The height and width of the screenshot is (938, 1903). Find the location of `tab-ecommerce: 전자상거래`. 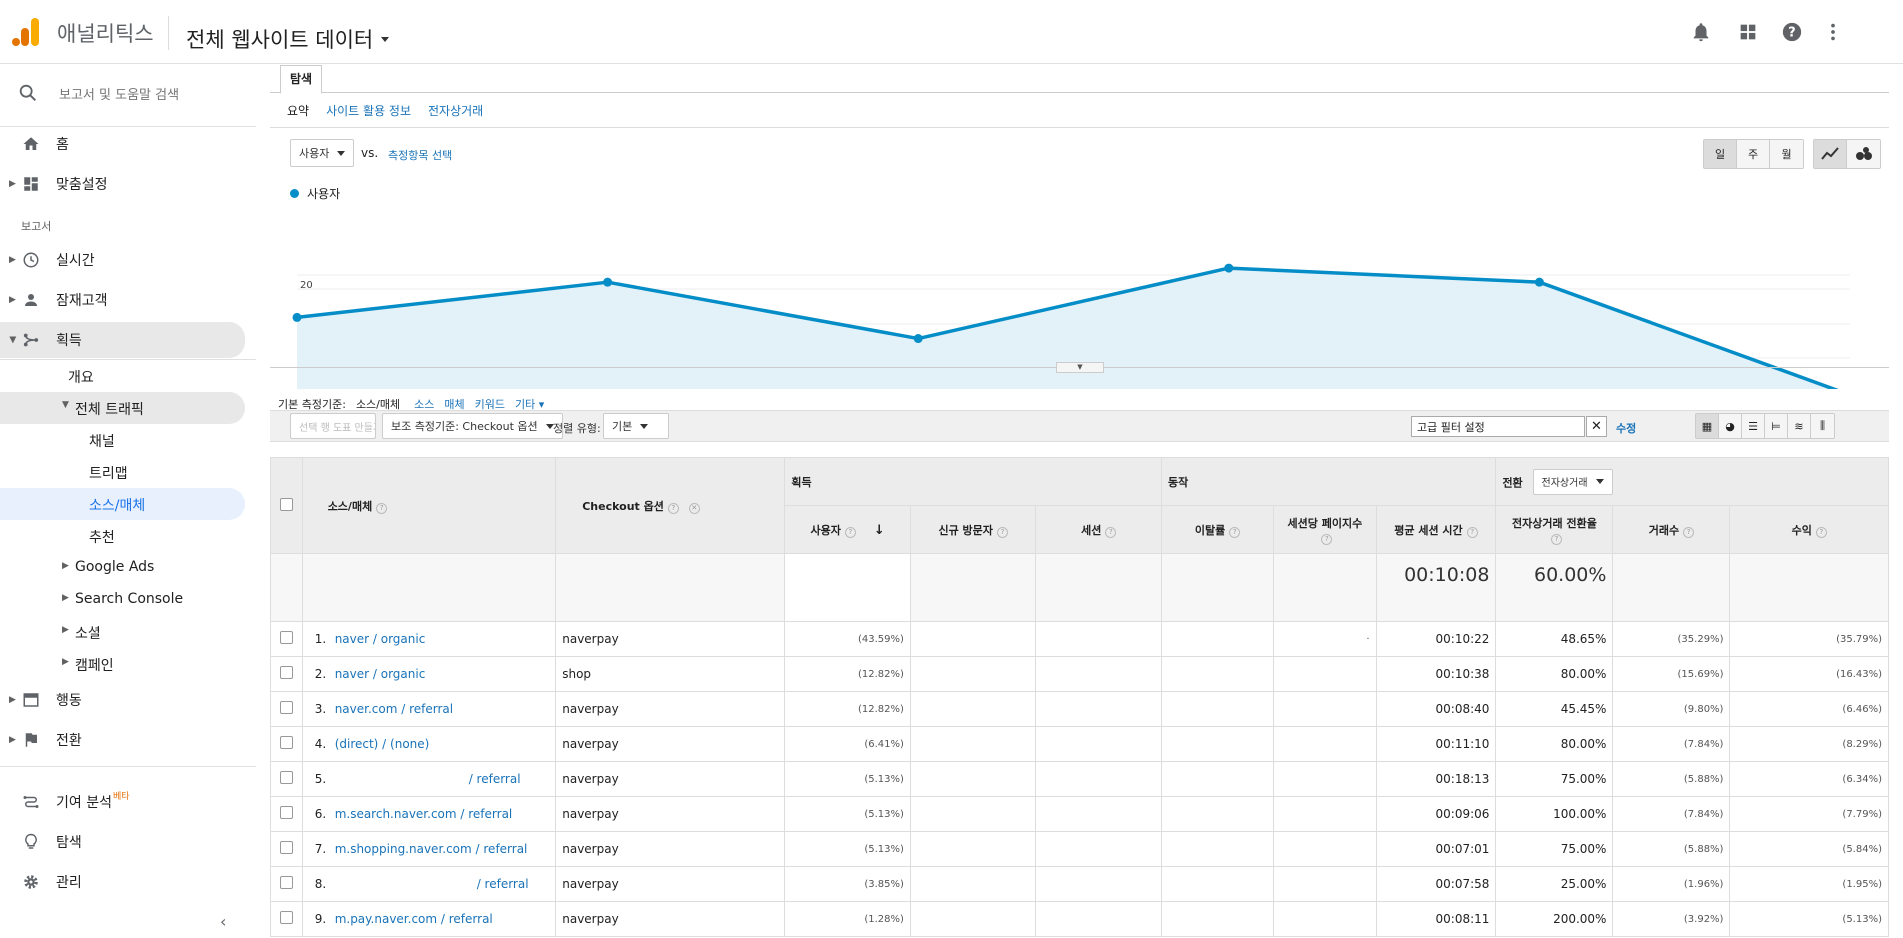

tab-ecommerce: 전자상거래 is located at coordinates (456, 111).